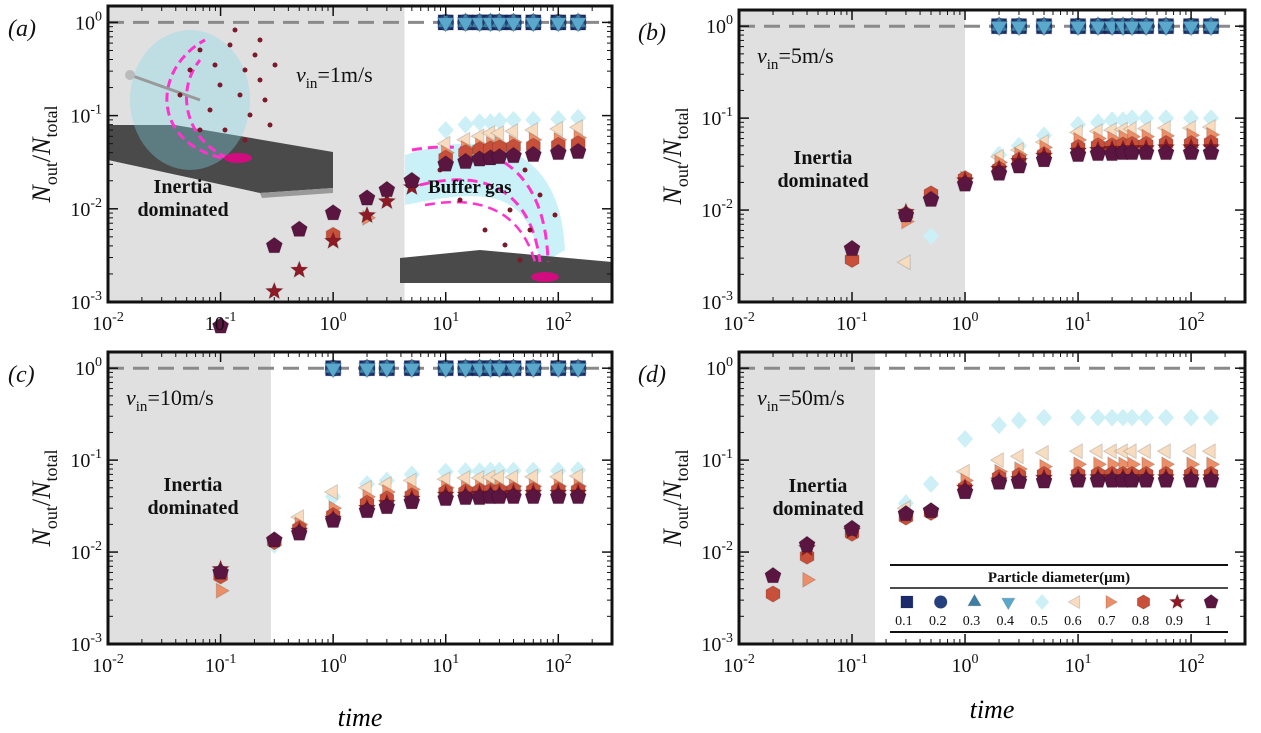 The width and height of the screenshot is (1261, 733). I want to click on surface-plate-edge, so click(296, 193).